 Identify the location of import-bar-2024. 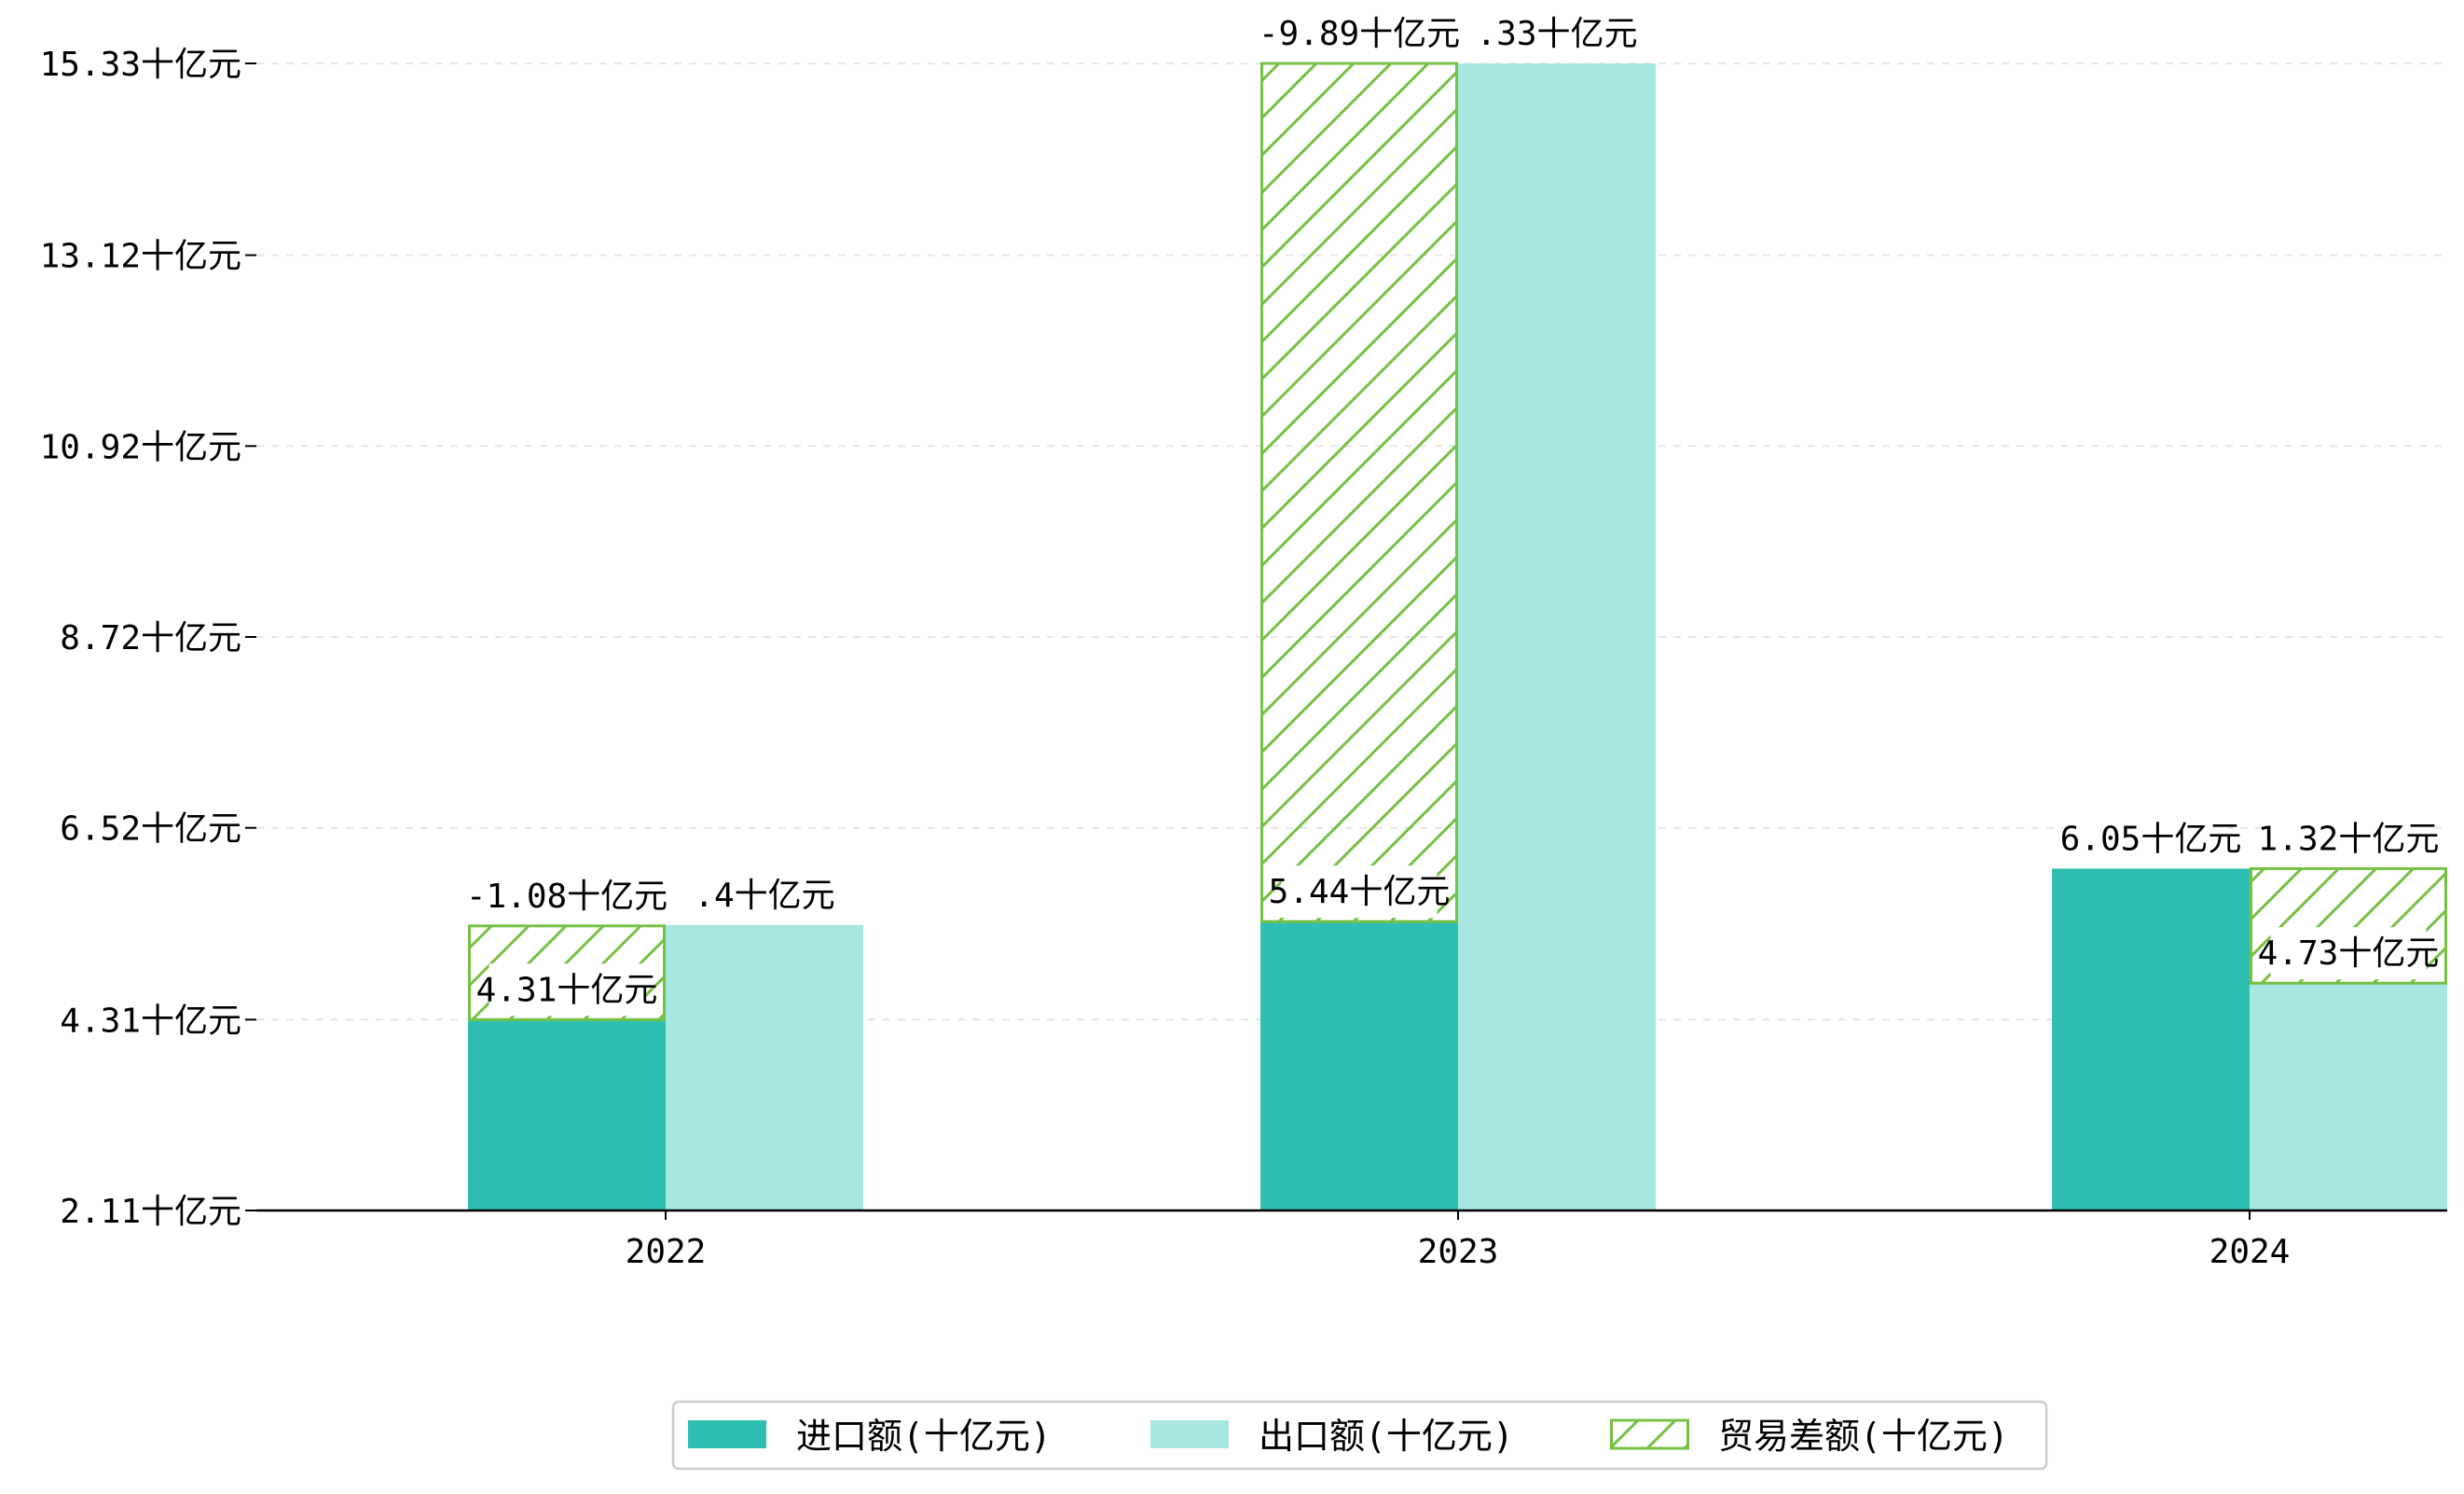
(2151, 1039).